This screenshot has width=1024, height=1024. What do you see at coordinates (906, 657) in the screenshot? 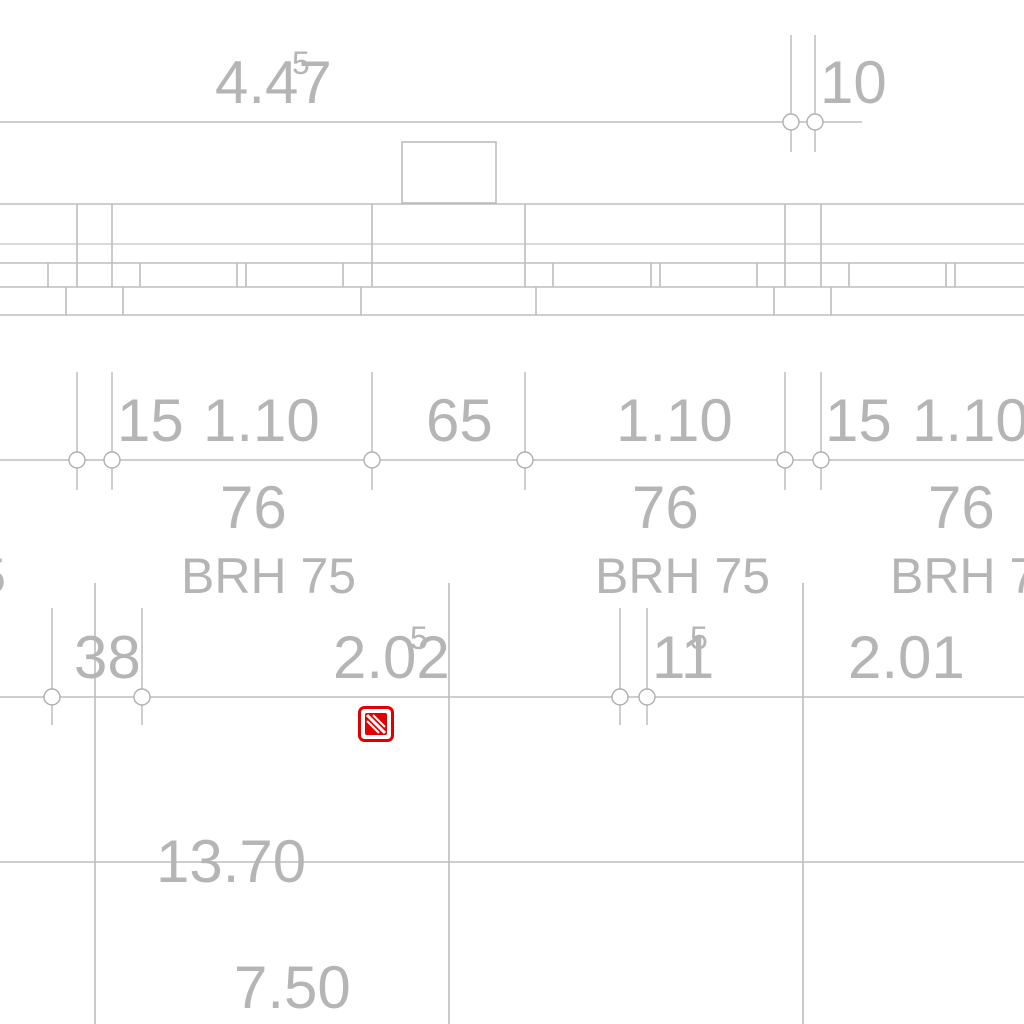
I see `dim-room-2: 2.01` at bounding box center [906, 657].